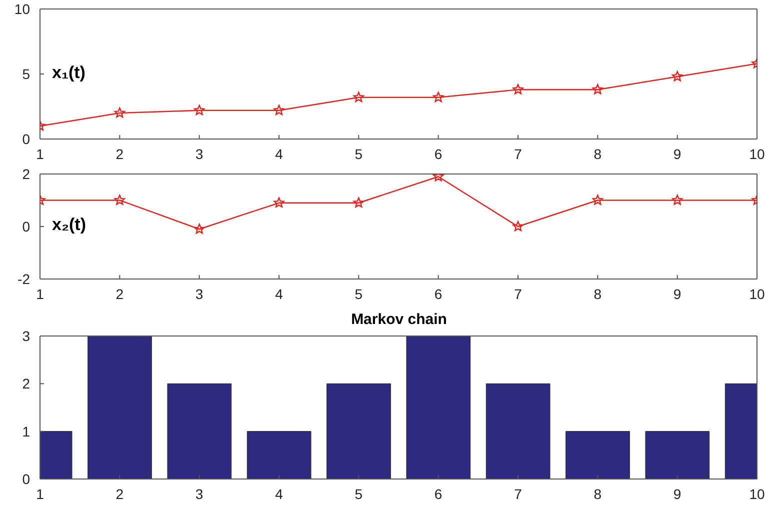 The image size is (772, 518). What do you see at coordinates (24, 278) in the screenshot?
I see `y-tick-label: -2` at bounding box center [24, 278].